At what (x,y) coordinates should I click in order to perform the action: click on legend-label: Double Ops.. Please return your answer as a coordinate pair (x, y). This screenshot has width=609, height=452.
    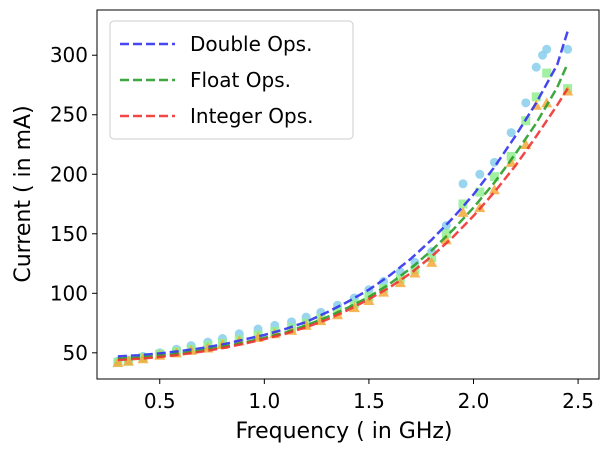
    Looking at the image, I should click on (251, 44).